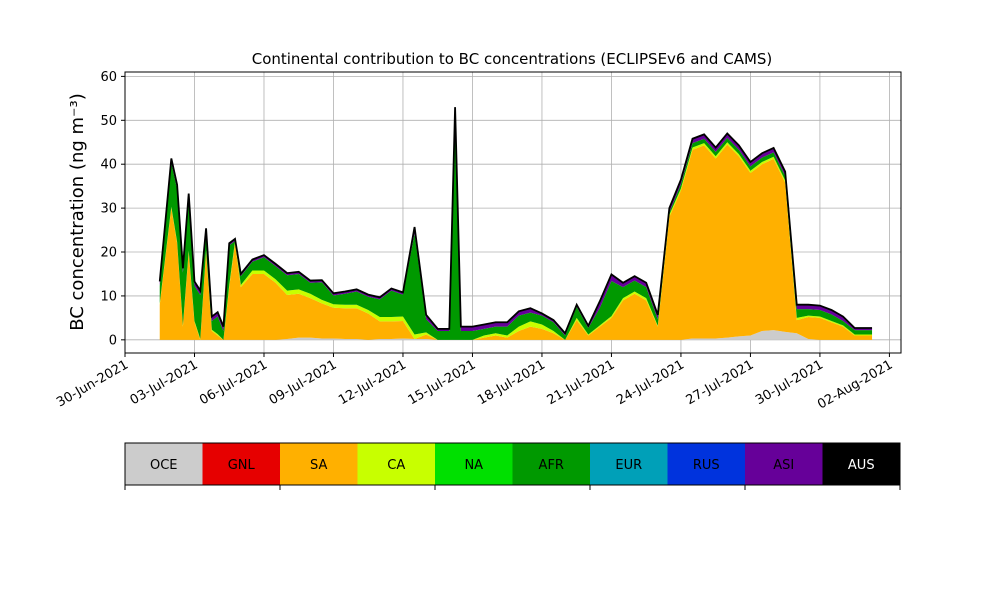 This screenshot has height=600, width=1000. Describe the element at coordinates (164, 382) in the screenshot. I see `x-tick-label: 03-Jul-2021` at that location.